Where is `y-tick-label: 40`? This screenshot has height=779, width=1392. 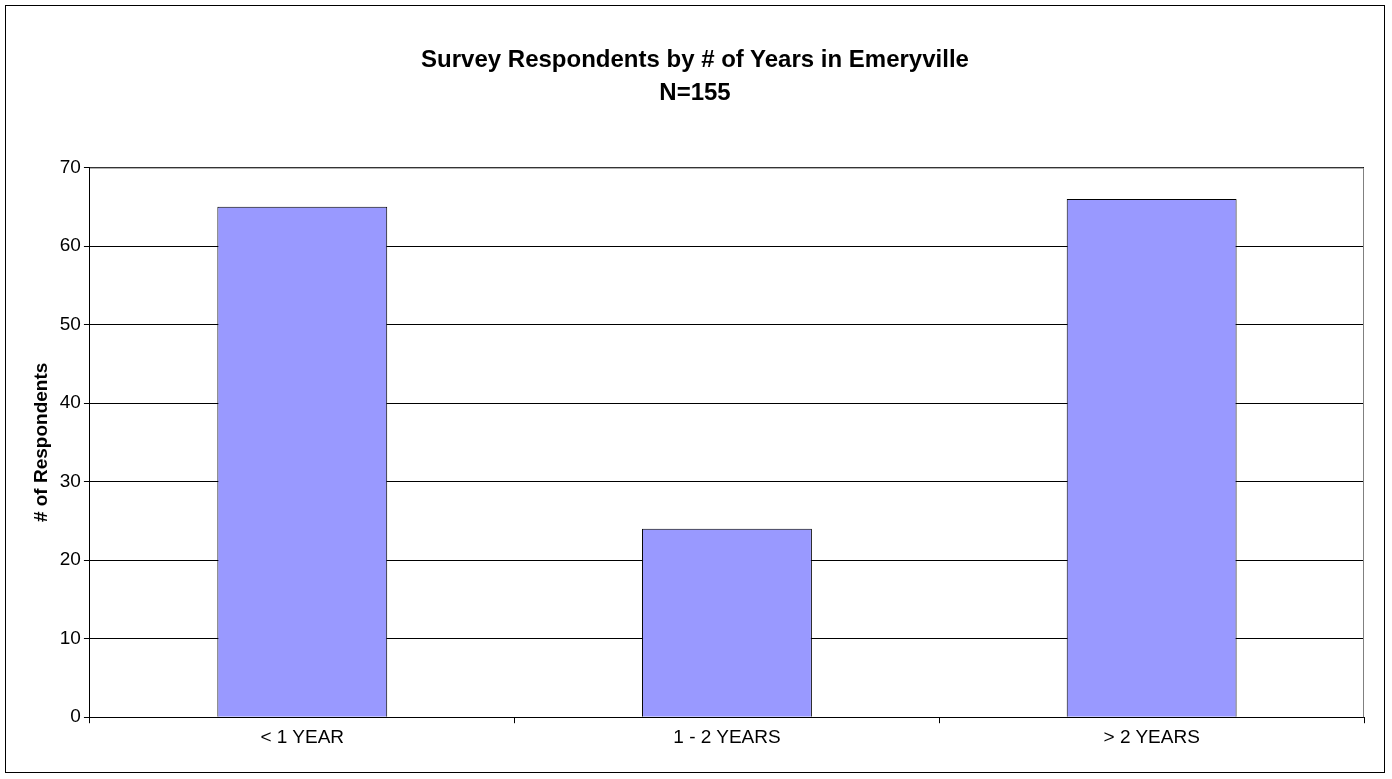
y-tick-label: 40 is located at coordinates (70, 402).